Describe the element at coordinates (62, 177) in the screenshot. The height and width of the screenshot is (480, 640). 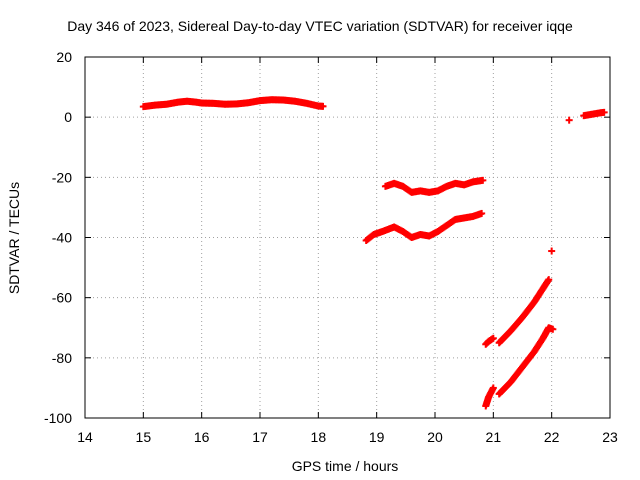
I see `y-tick-label: -20` at that location.